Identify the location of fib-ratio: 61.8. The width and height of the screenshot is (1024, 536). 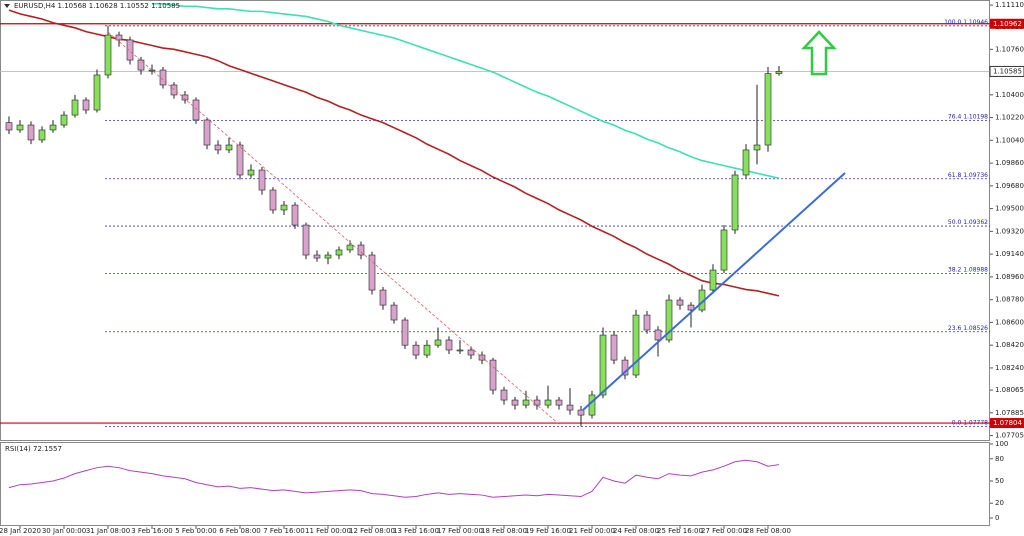
(955, 174).